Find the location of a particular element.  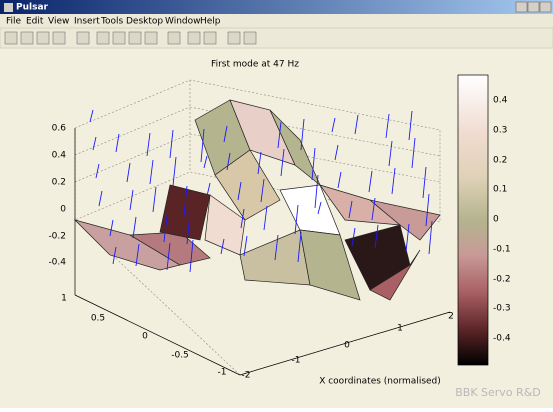

colorbar is located at coordinates (473, 220).